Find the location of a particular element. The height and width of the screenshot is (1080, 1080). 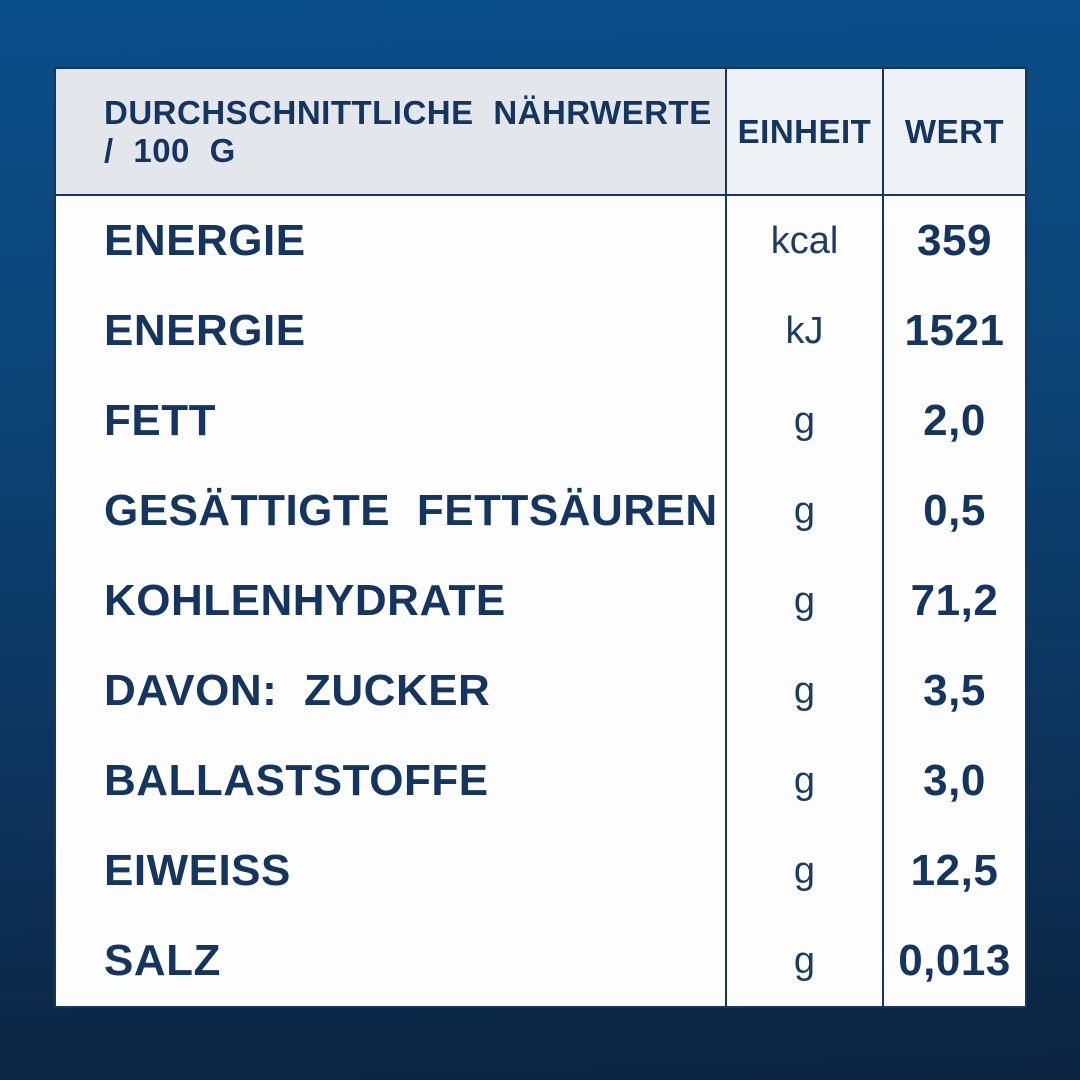

value-cell: 71,2 is located at coordinates (953, 601).